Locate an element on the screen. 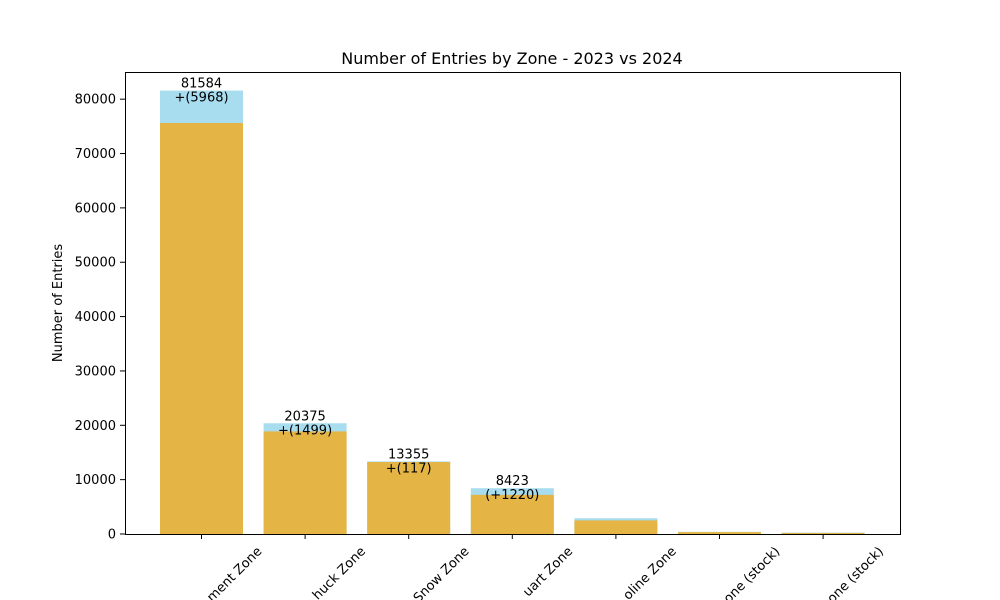 The height and width of the screenshot is (600, 1000). y-tick-label-5: 50000 is located at coordinates (95, 263).